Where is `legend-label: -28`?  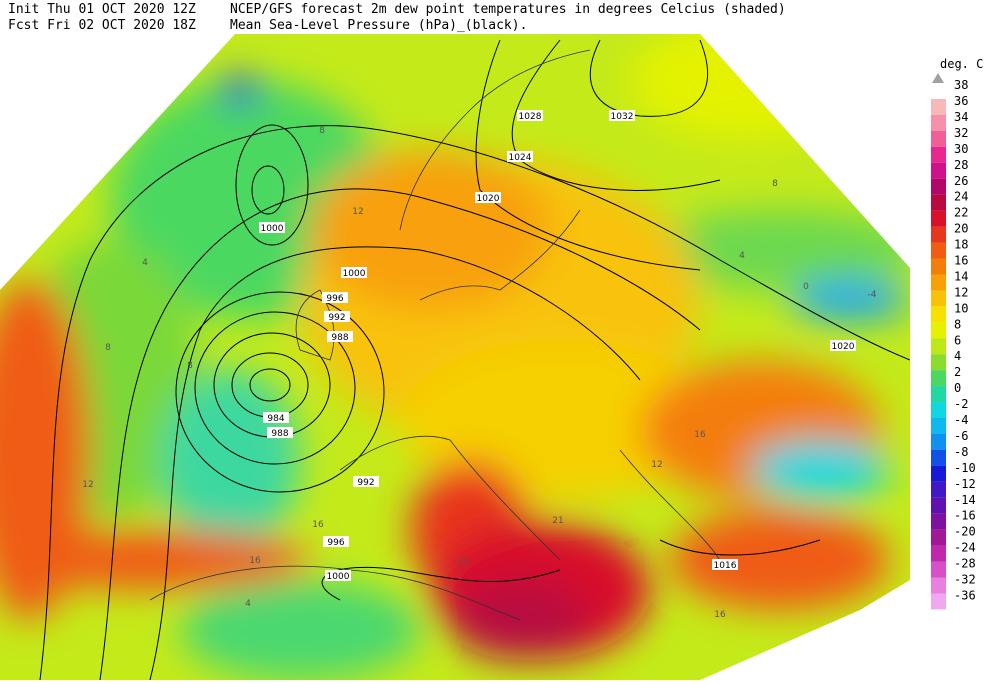
legend-label: -28 is located at coordinates (965, 564).